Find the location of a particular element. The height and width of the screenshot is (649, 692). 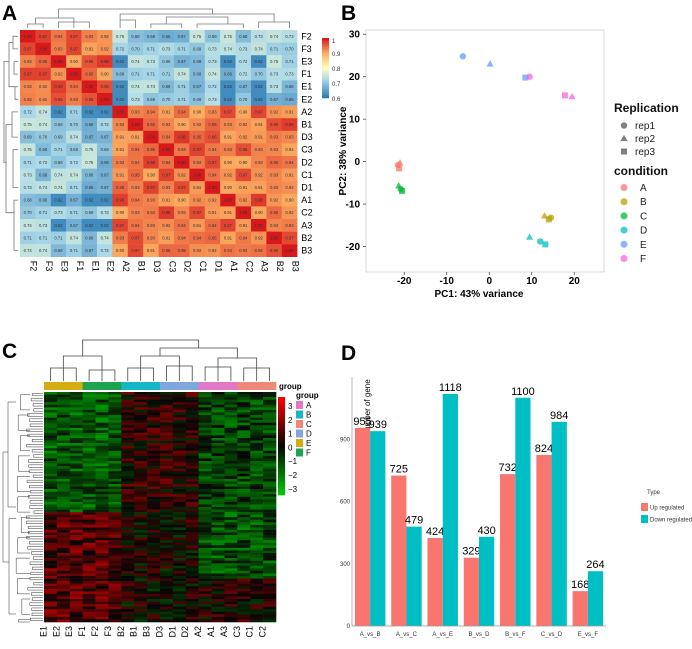

cell-value: 0.93 is located at coordinates (243, 250).